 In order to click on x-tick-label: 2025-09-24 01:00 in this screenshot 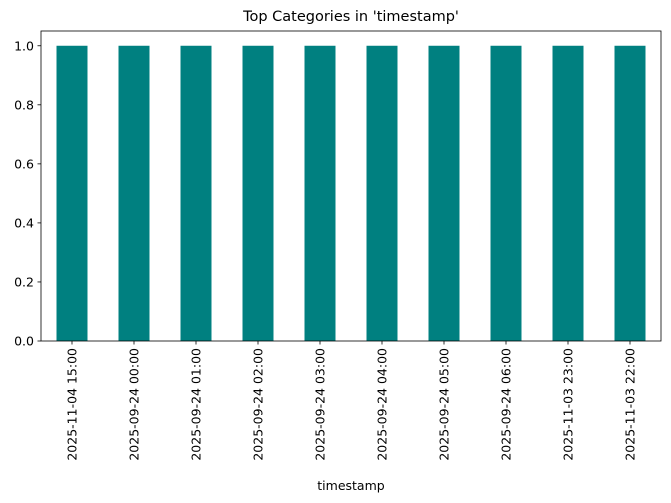, I will do `click(196, 404)`.